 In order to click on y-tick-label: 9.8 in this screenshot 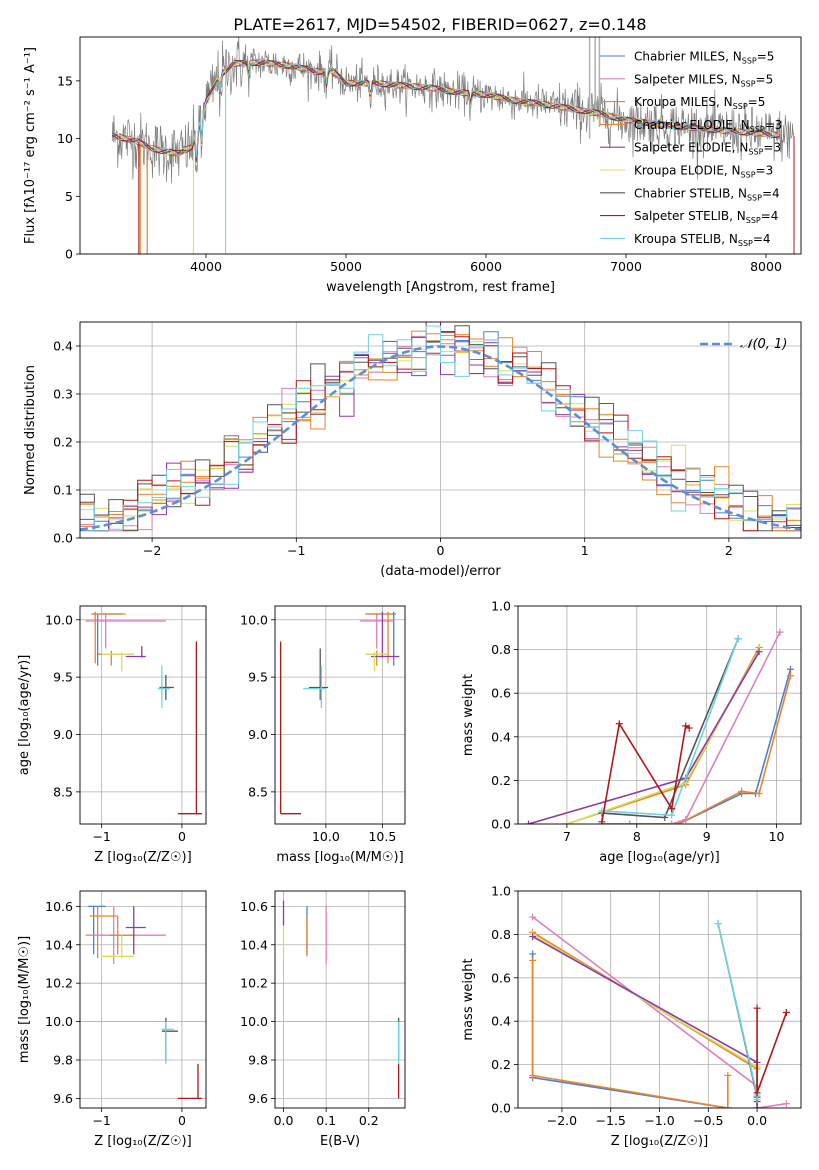, I will do `click(63, 1059)`.